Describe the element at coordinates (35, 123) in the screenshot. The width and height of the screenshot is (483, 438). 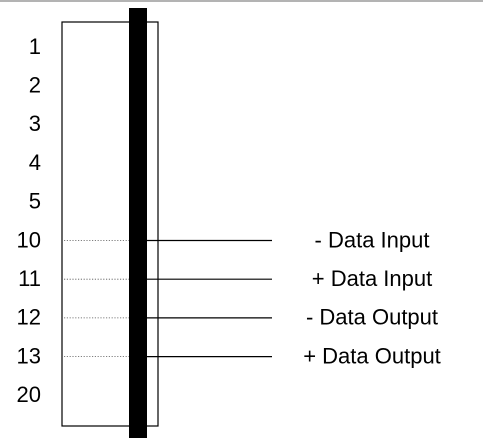
I see `pin-number-3: 3` at that location.